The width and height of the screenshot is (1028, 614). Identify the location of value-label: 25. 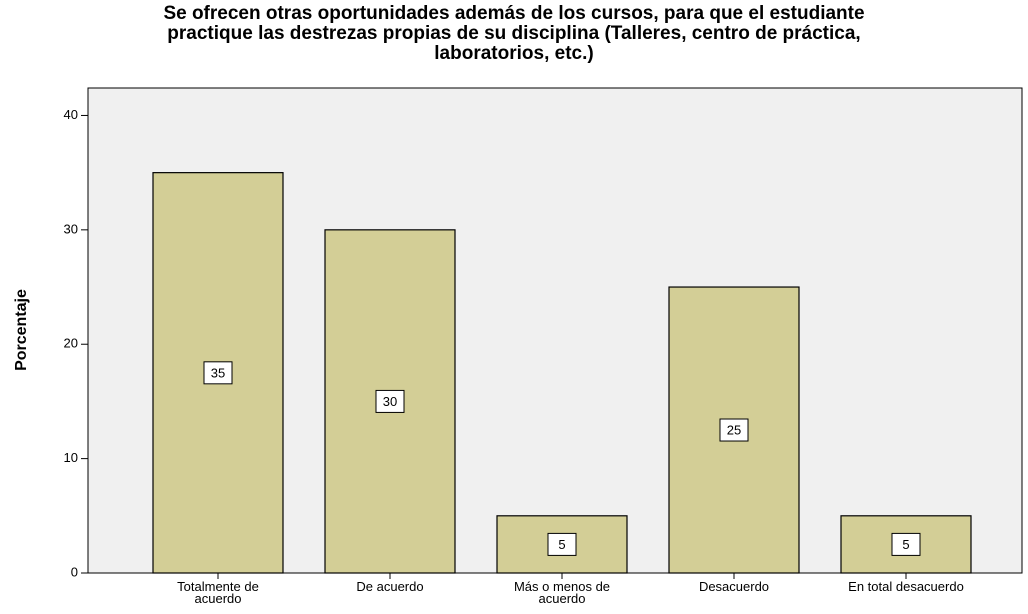
(734, 429).